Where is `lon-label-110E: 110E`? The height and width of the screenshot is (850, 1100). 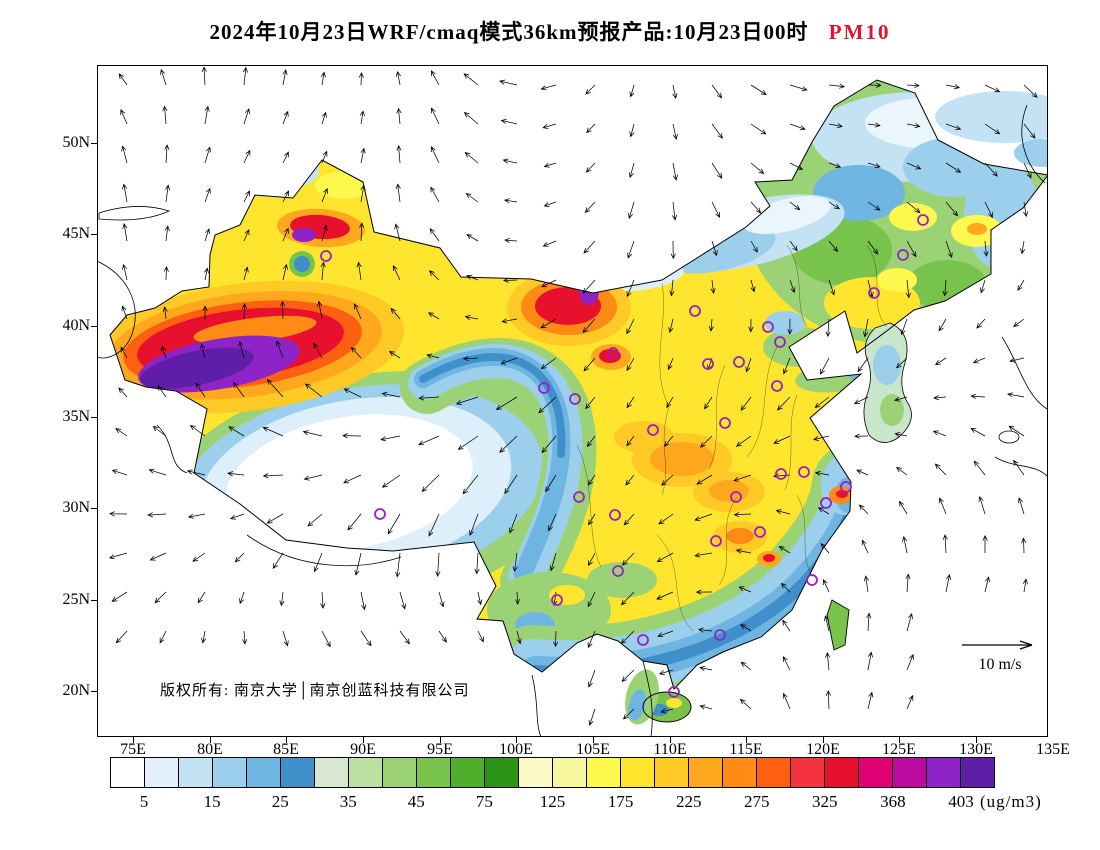
lon-label-110E: 110E is located at coordinates (670, 749).